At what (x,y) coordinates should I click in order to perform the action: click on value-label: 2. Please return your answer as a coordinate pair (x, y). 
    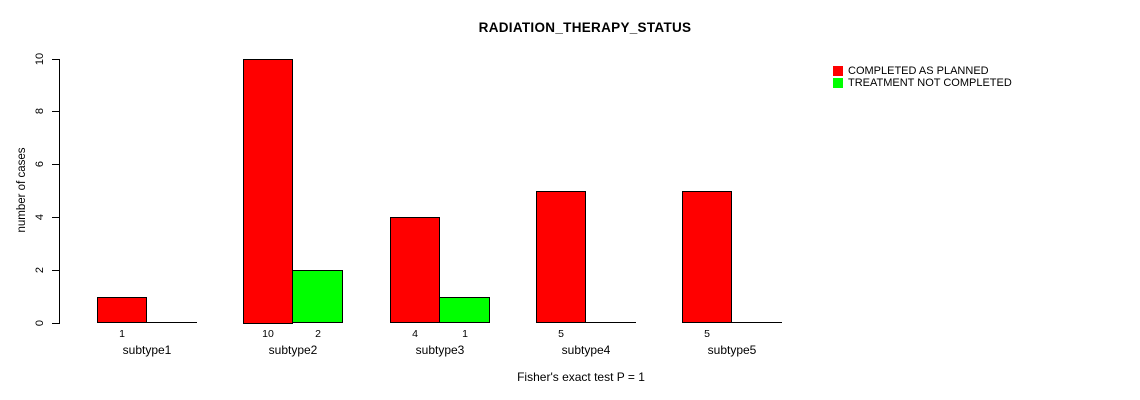
    Looking at the image, I should click on (318, 334).